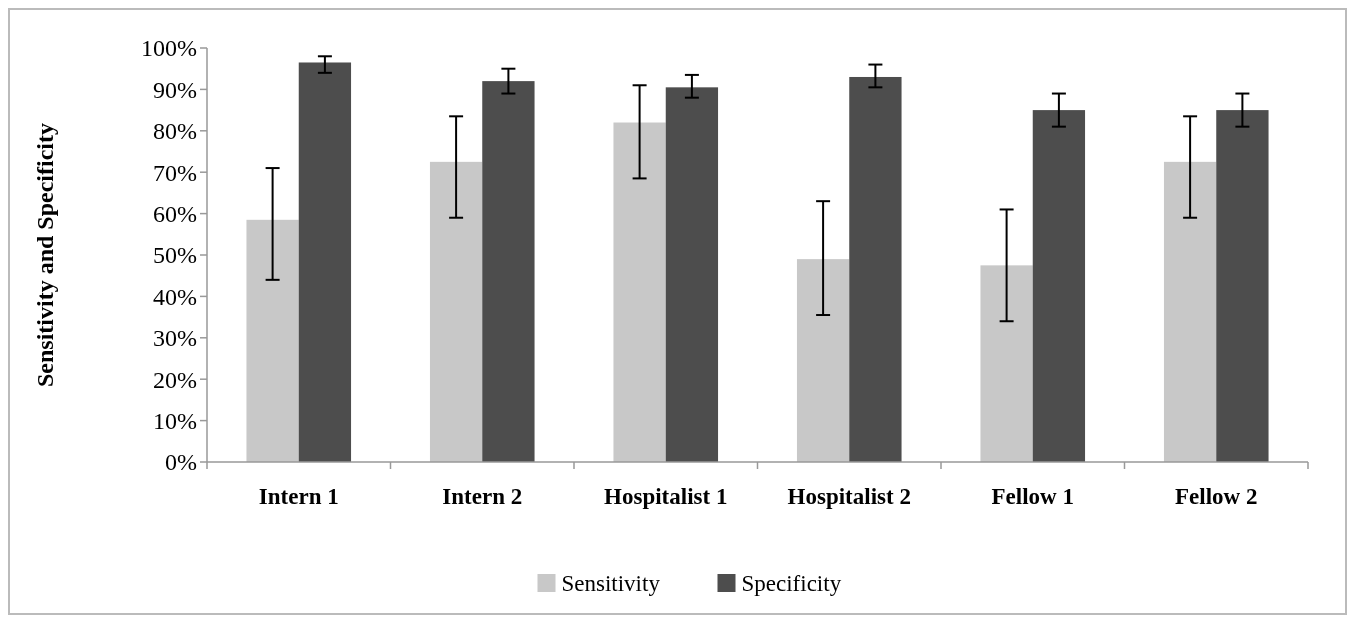 This screenshot has width=1355, height=623. Describe the element at coordinates (181, 462) in the screenshot. I see `y-tick-label: 0%` at that location.